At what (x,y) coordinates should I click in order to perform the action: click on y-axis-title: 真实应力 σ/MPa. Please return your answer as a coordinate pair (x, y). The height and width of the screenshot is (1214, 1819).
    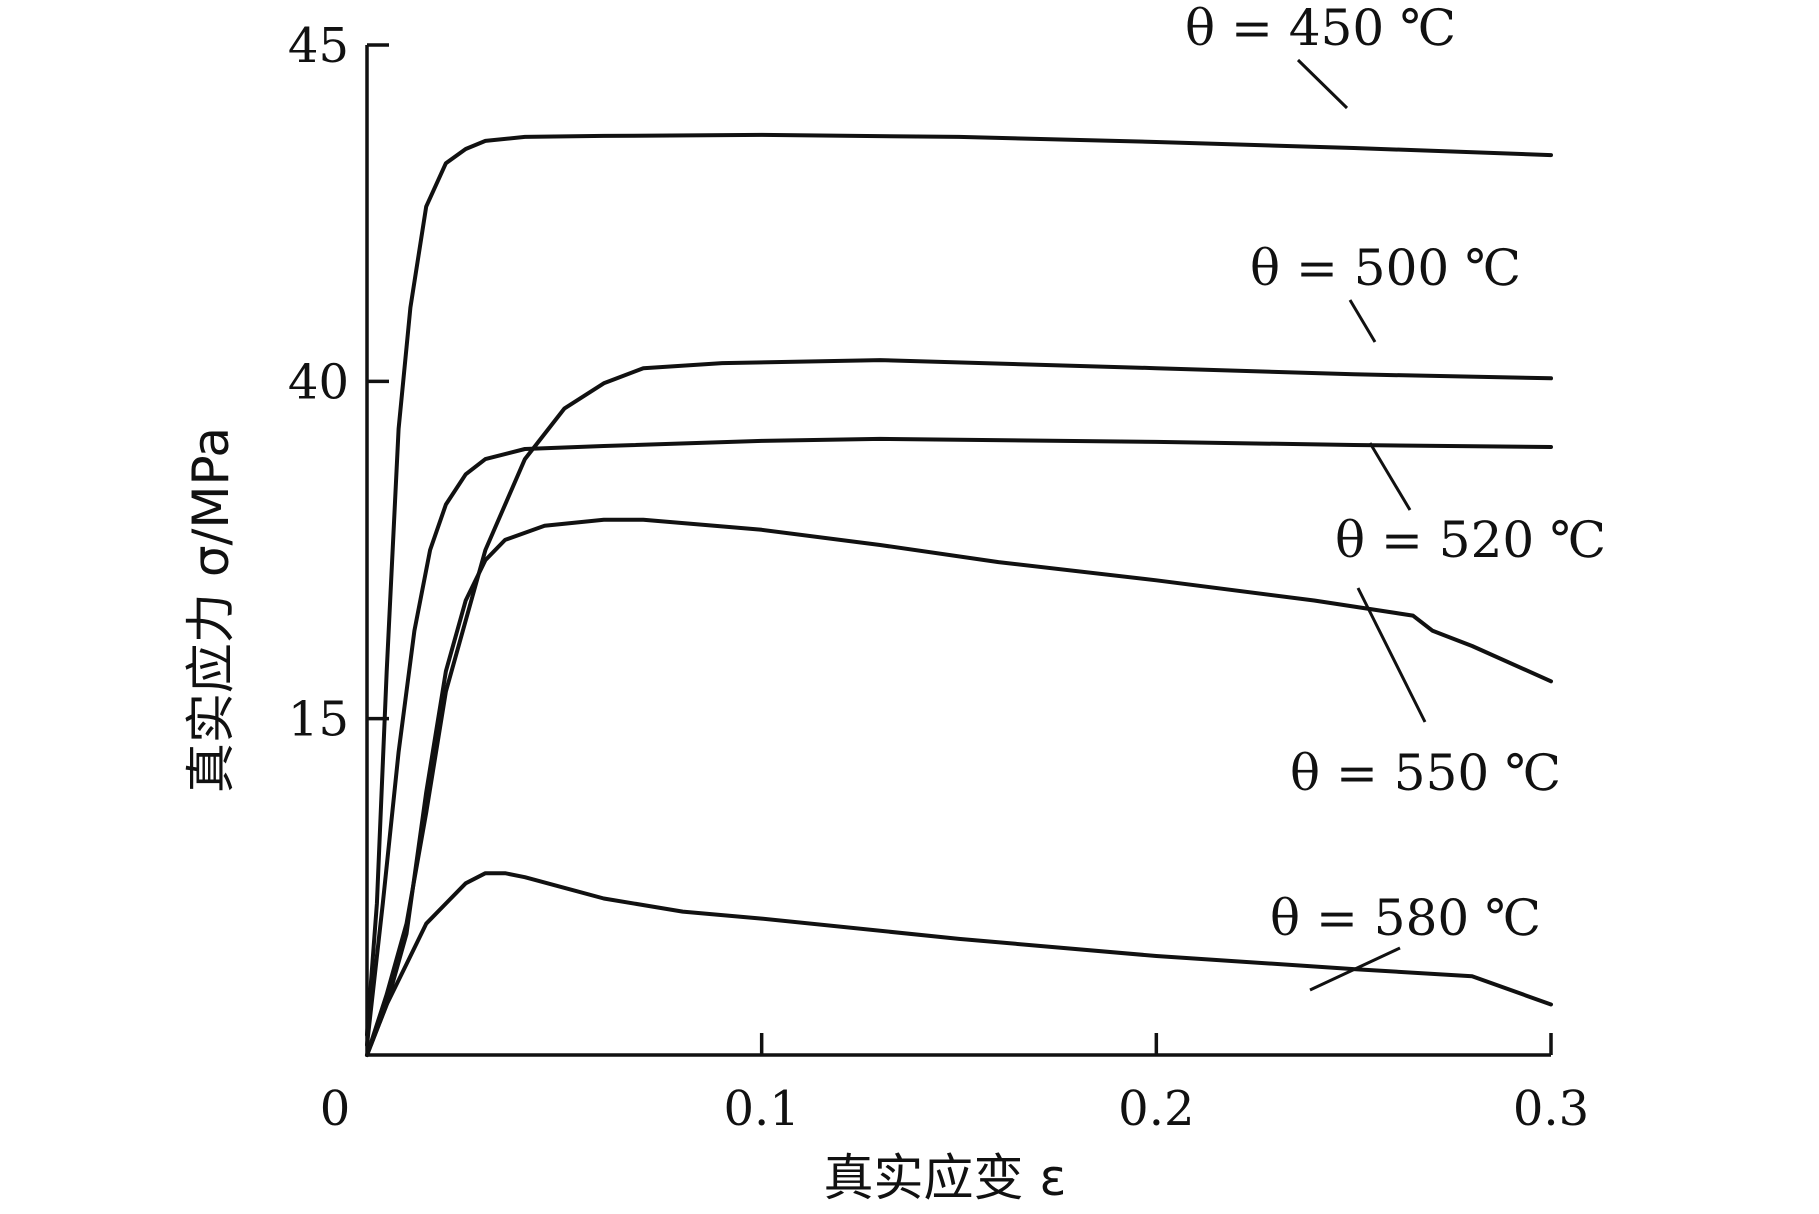
    Looking at the image, I should click on (211, 610).